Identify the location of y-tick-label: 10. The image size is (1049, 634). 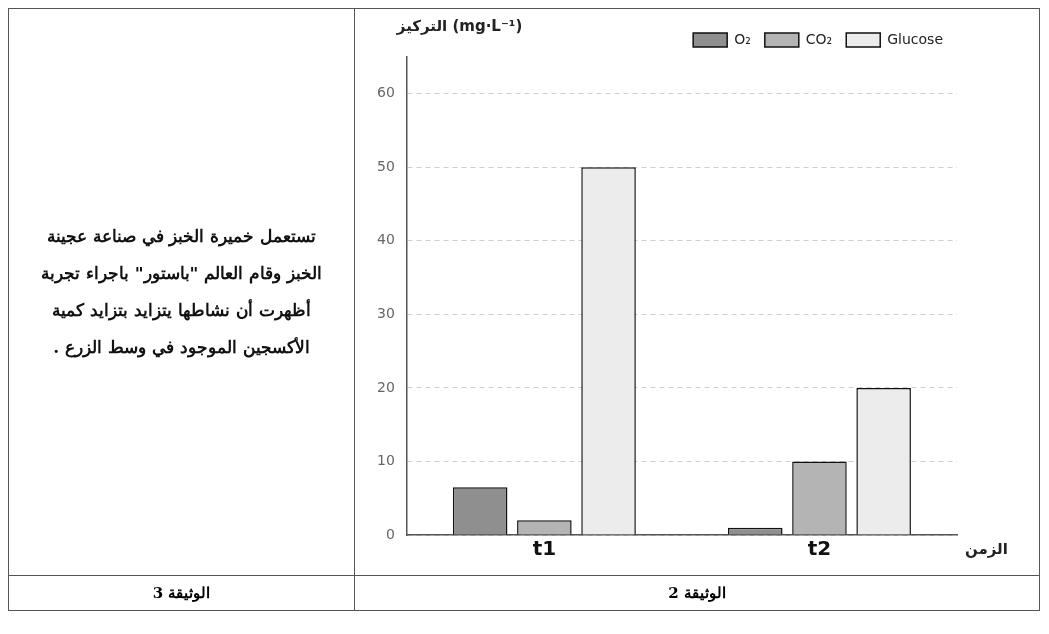
(385, 460).